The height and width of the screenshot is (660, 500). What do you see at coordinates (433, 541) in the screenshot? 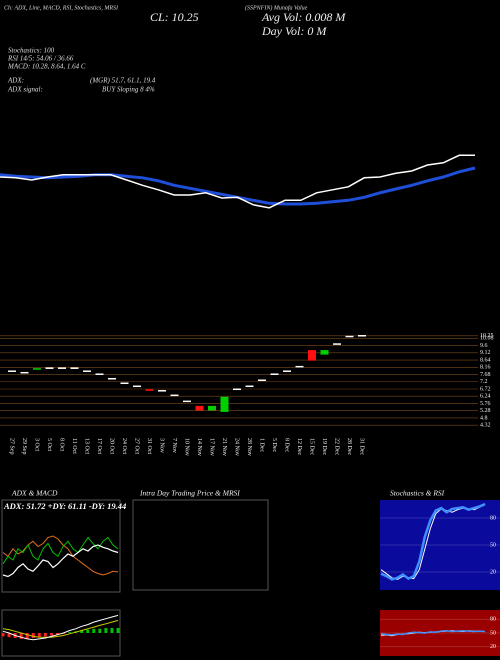
I see `fast-line` at bounding box center [433, 541].